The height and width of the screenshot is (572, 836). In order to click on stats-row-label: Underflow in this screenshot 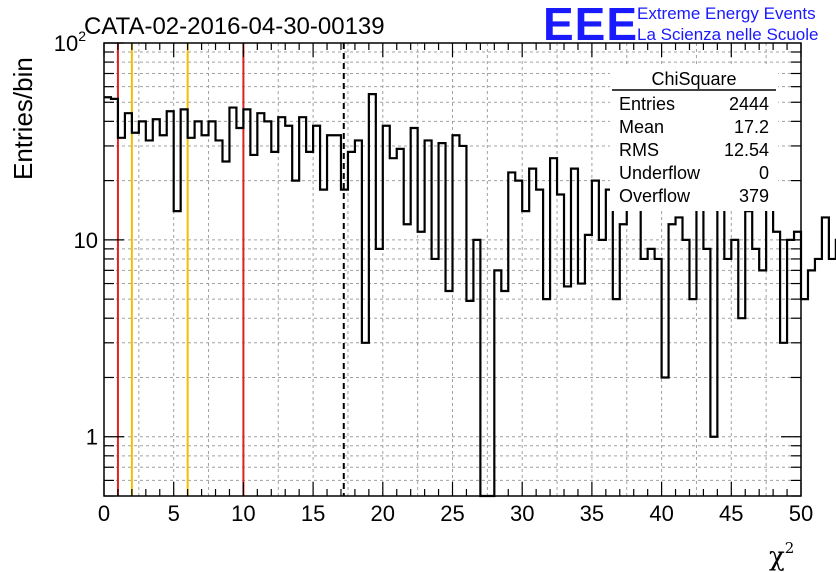, I will do `click(660, 173)`.